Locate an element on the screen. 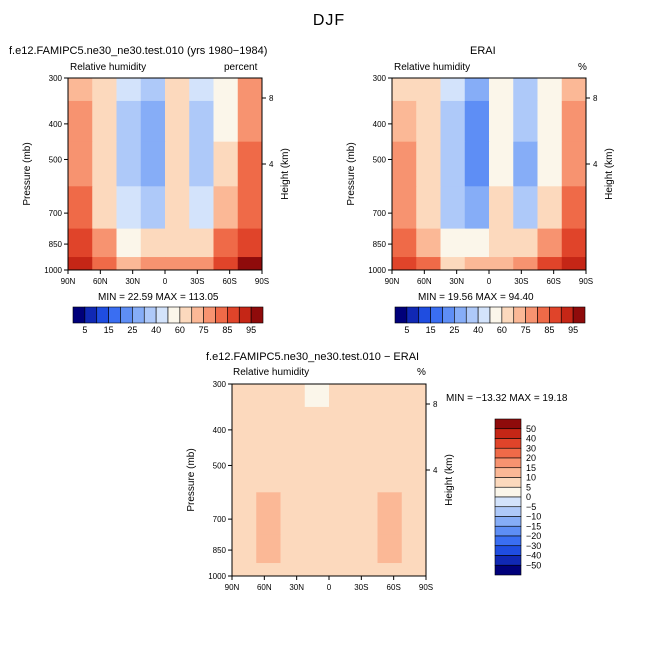  model-xtick-label: 30S is located at coordinates (197, 281).